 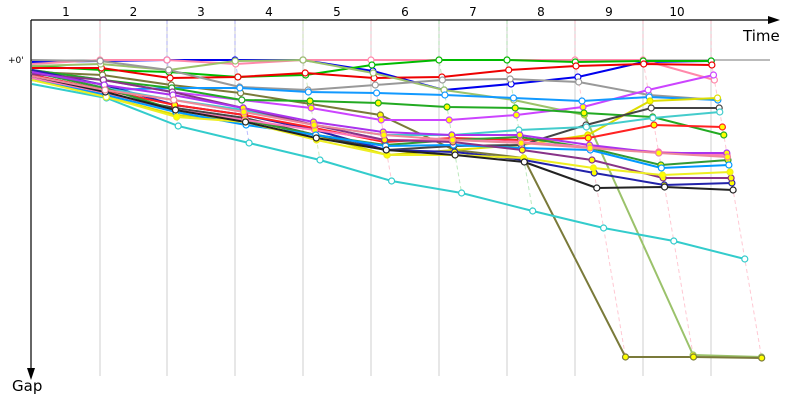 What do you see at coordinates (373, 12) in the screenshot?
I see `lap-labels: 1 2 3 4 5 6 7 8 9 10` at bounding box center [373, 12].